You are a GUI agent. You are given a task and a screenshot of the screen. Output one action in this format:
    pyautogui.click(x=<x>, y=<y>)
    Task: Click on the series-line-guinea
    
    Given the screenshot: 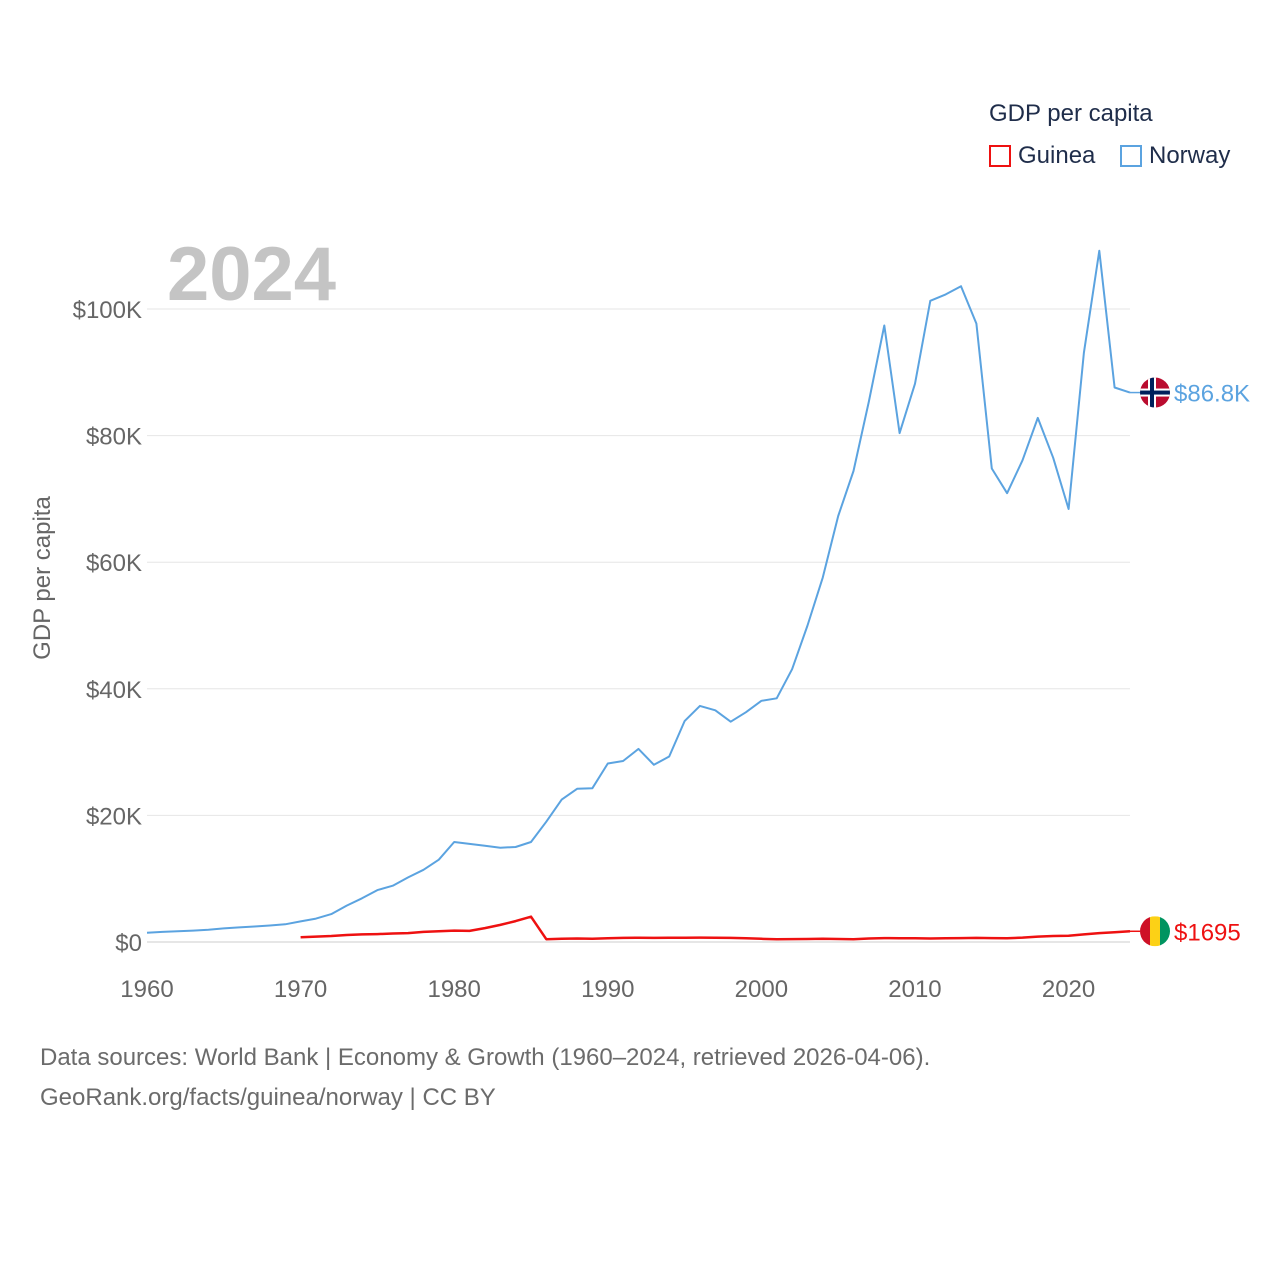 What is the action you would take?
    pyautogui.click(x=715, y=928)
    